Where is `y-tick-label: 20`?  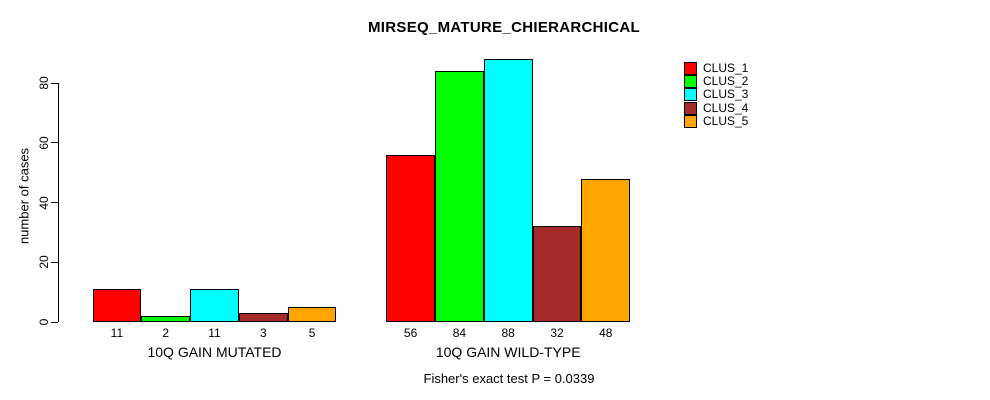
y-tick-label: 20 is located at coordinates (44, 262).